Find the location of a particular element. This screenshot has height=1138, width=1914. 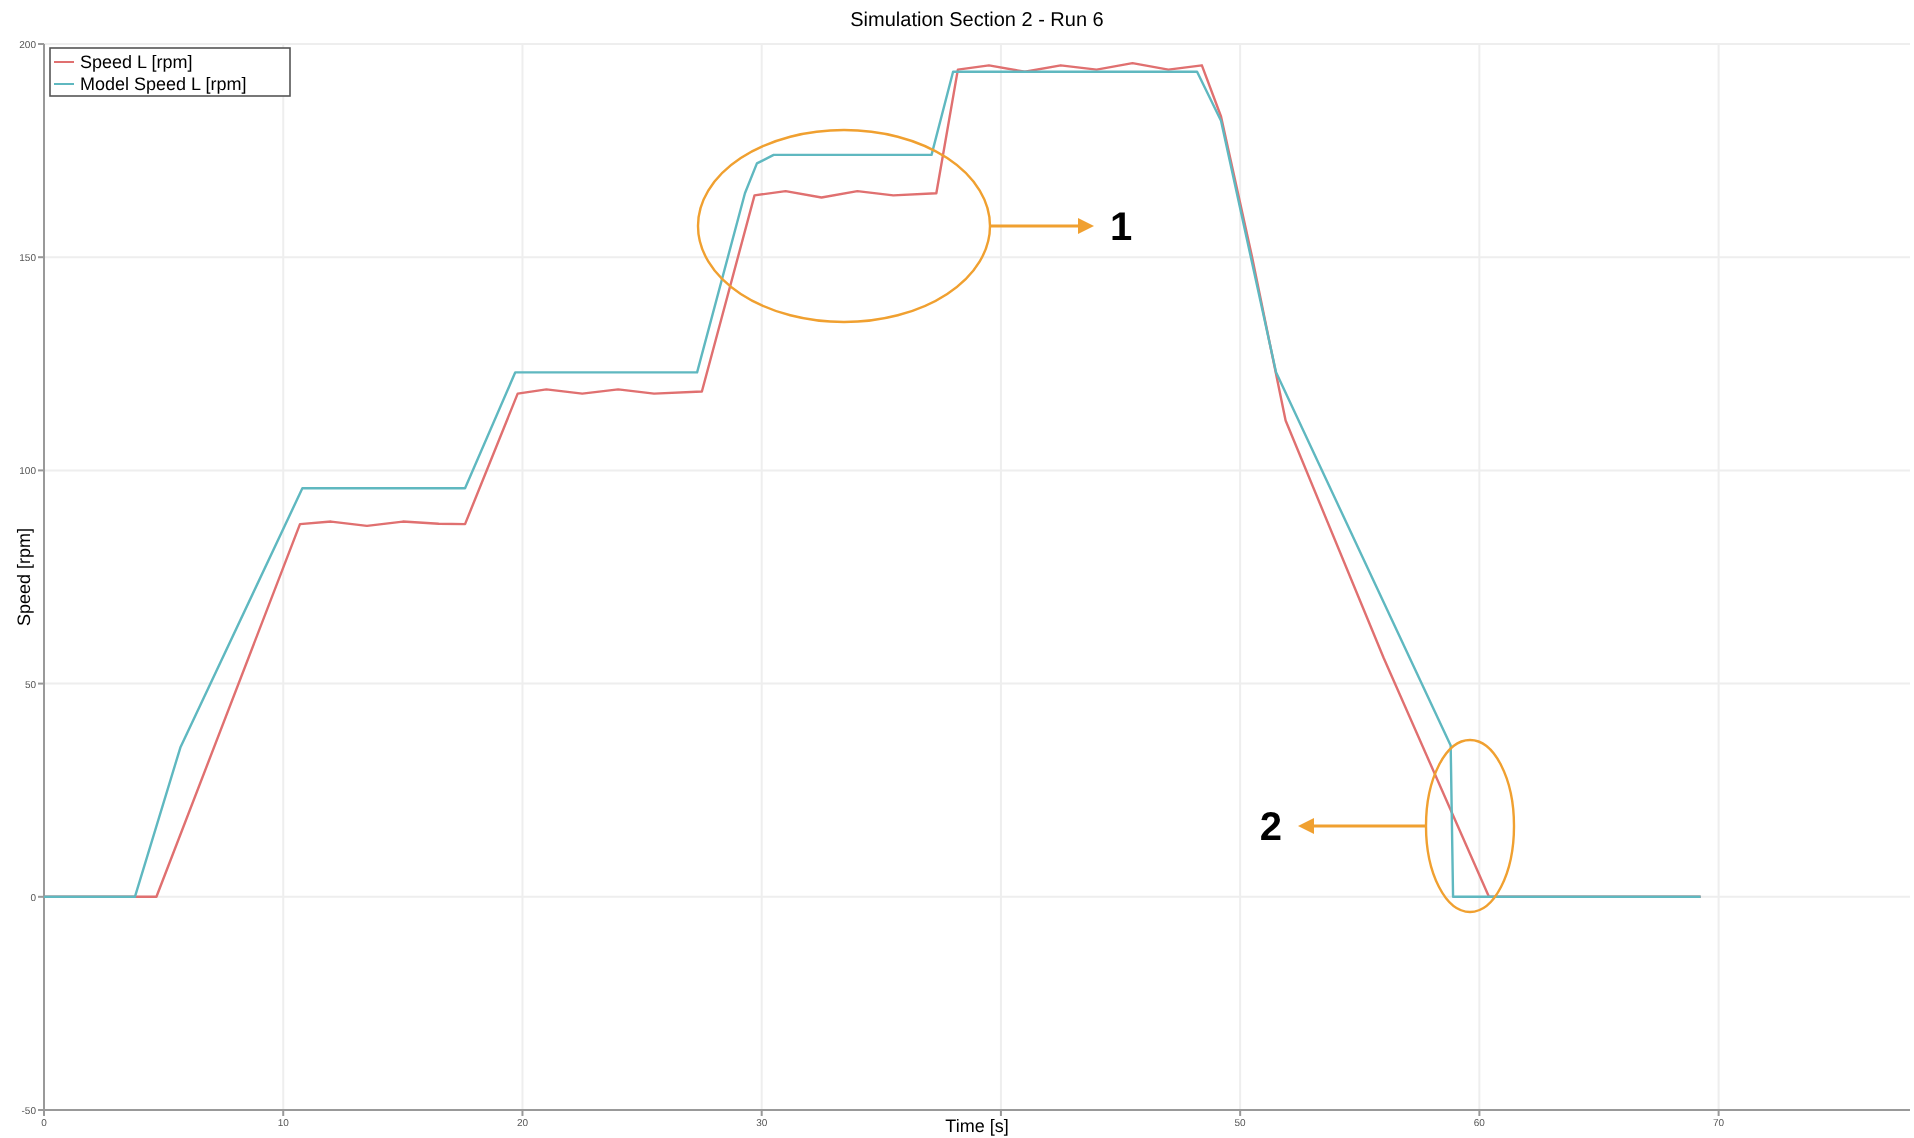

chart-title: Simulation Section 2 - Run 6 is located at coordinates (977, 21).